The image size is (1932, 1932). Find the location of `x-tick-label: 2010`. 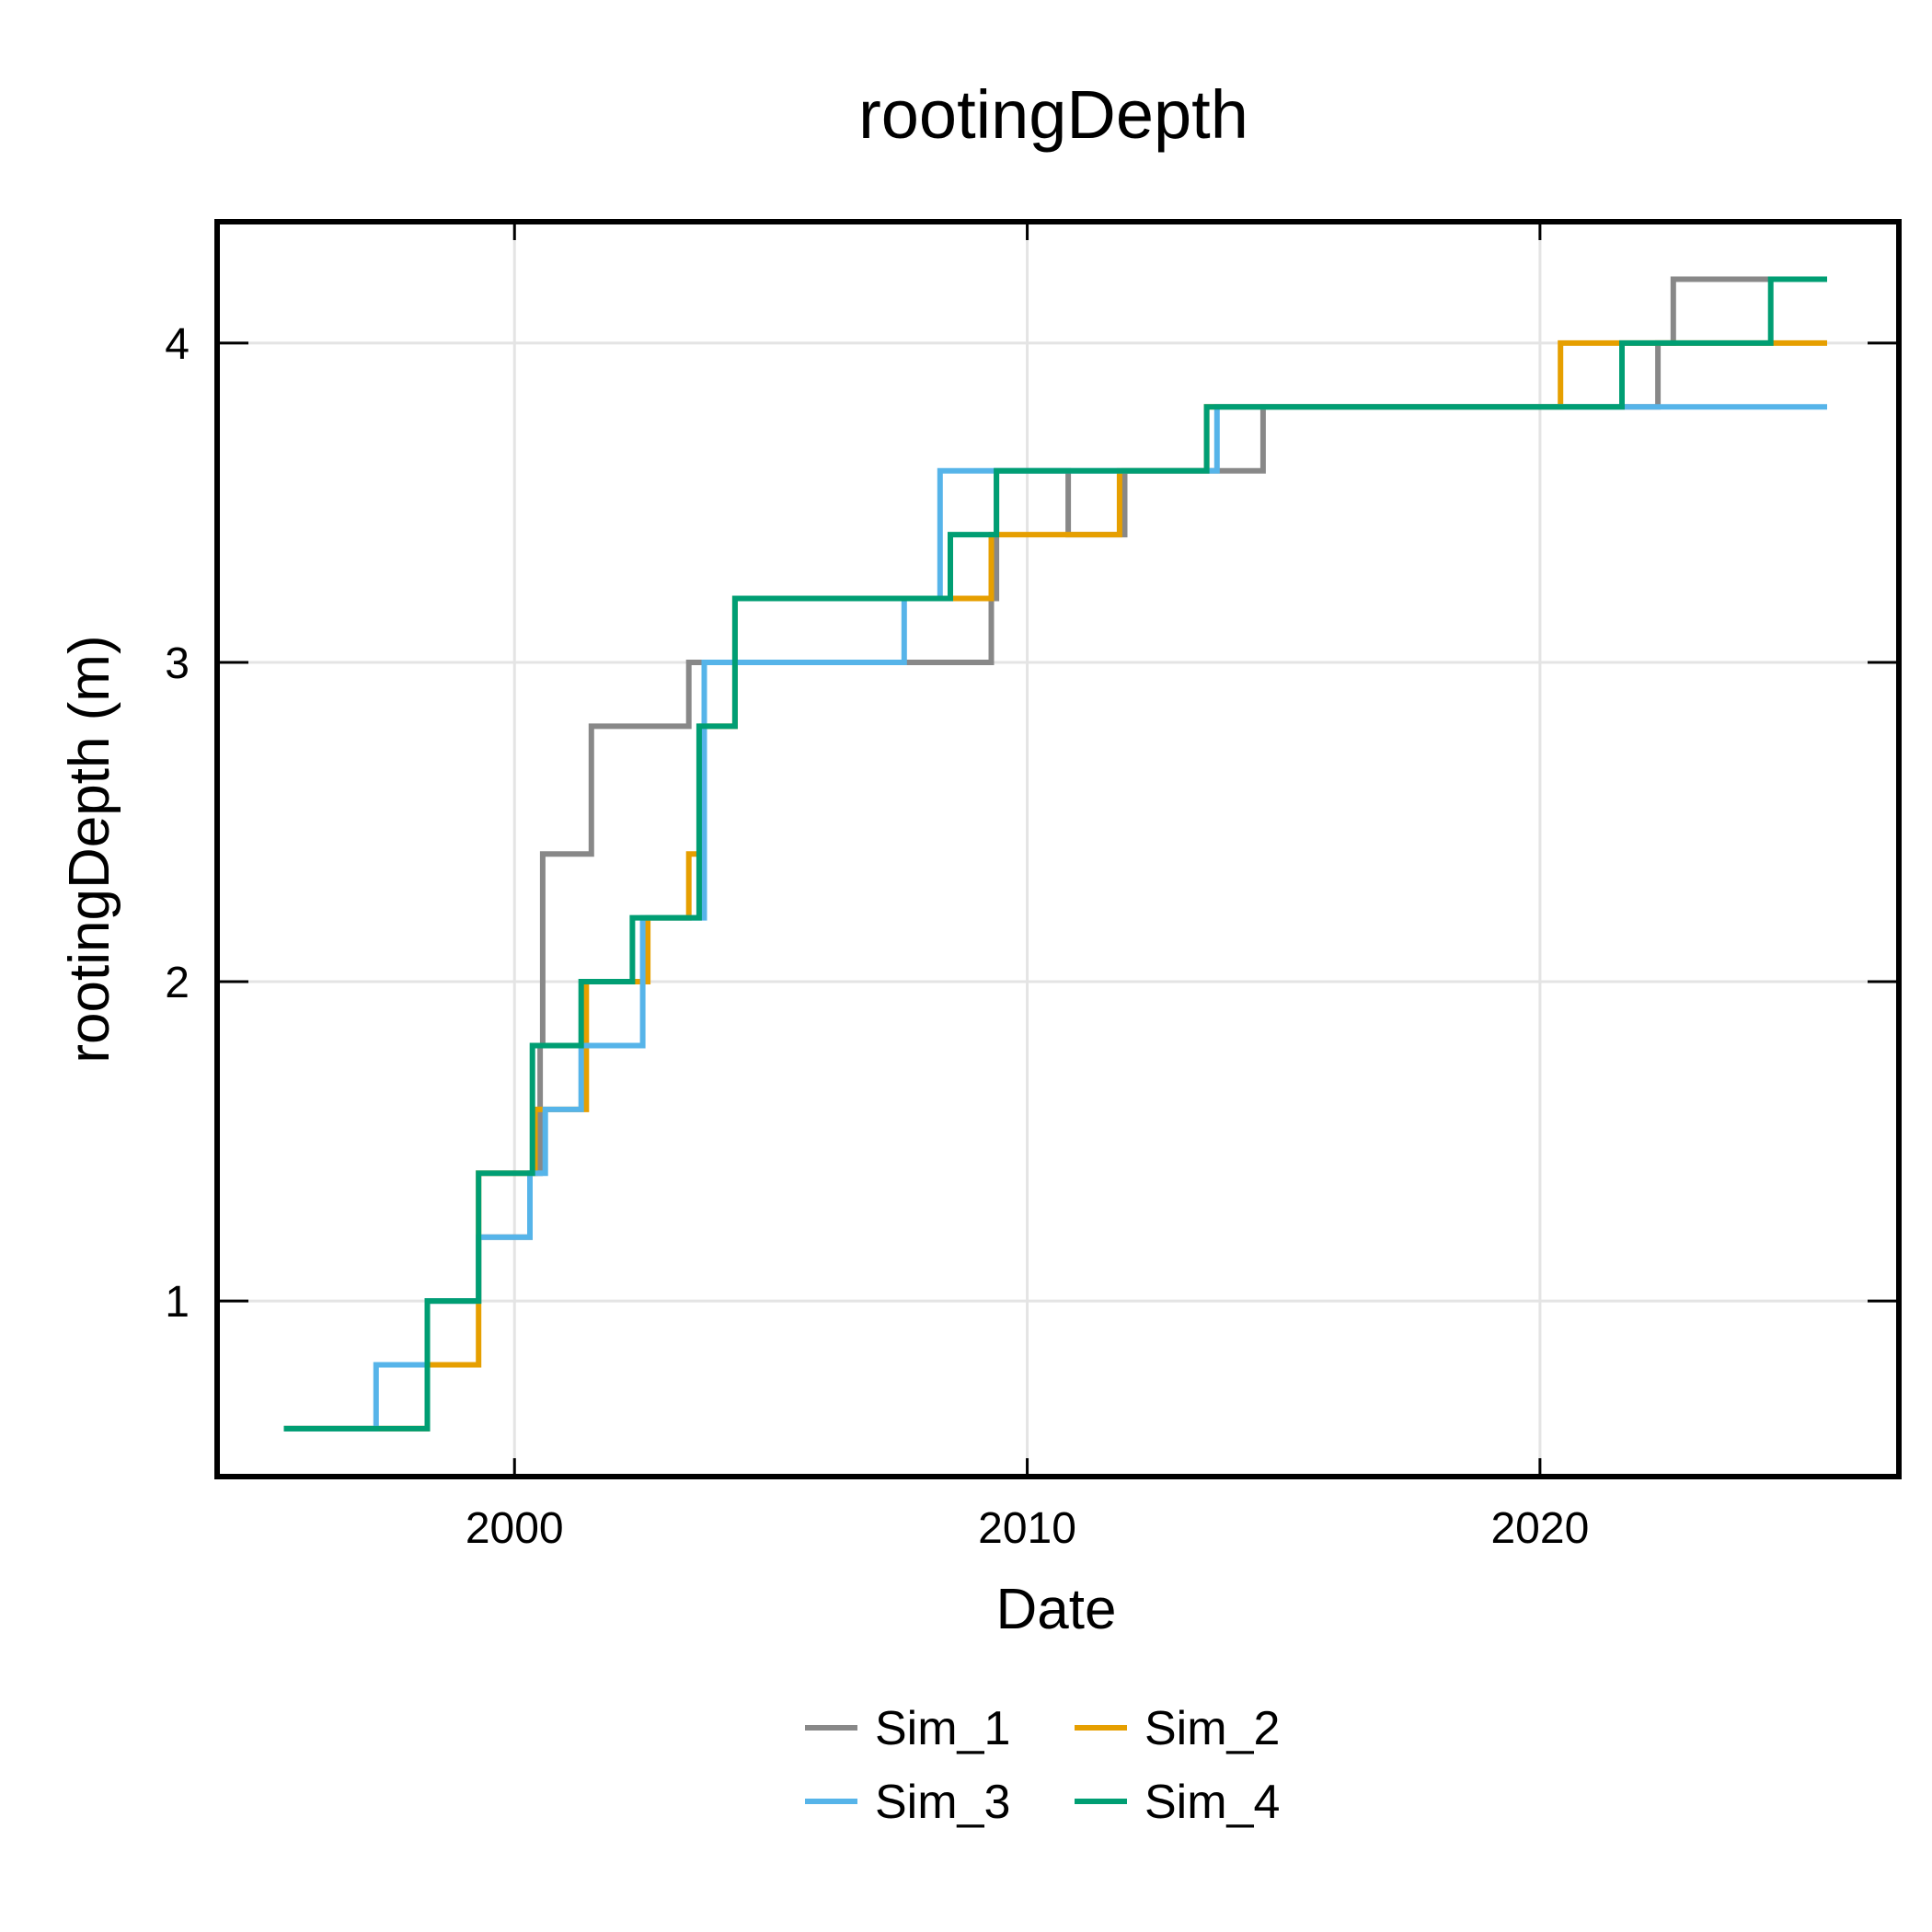

x-tick-label: 2010 is located at coordinates (1027, 1528).